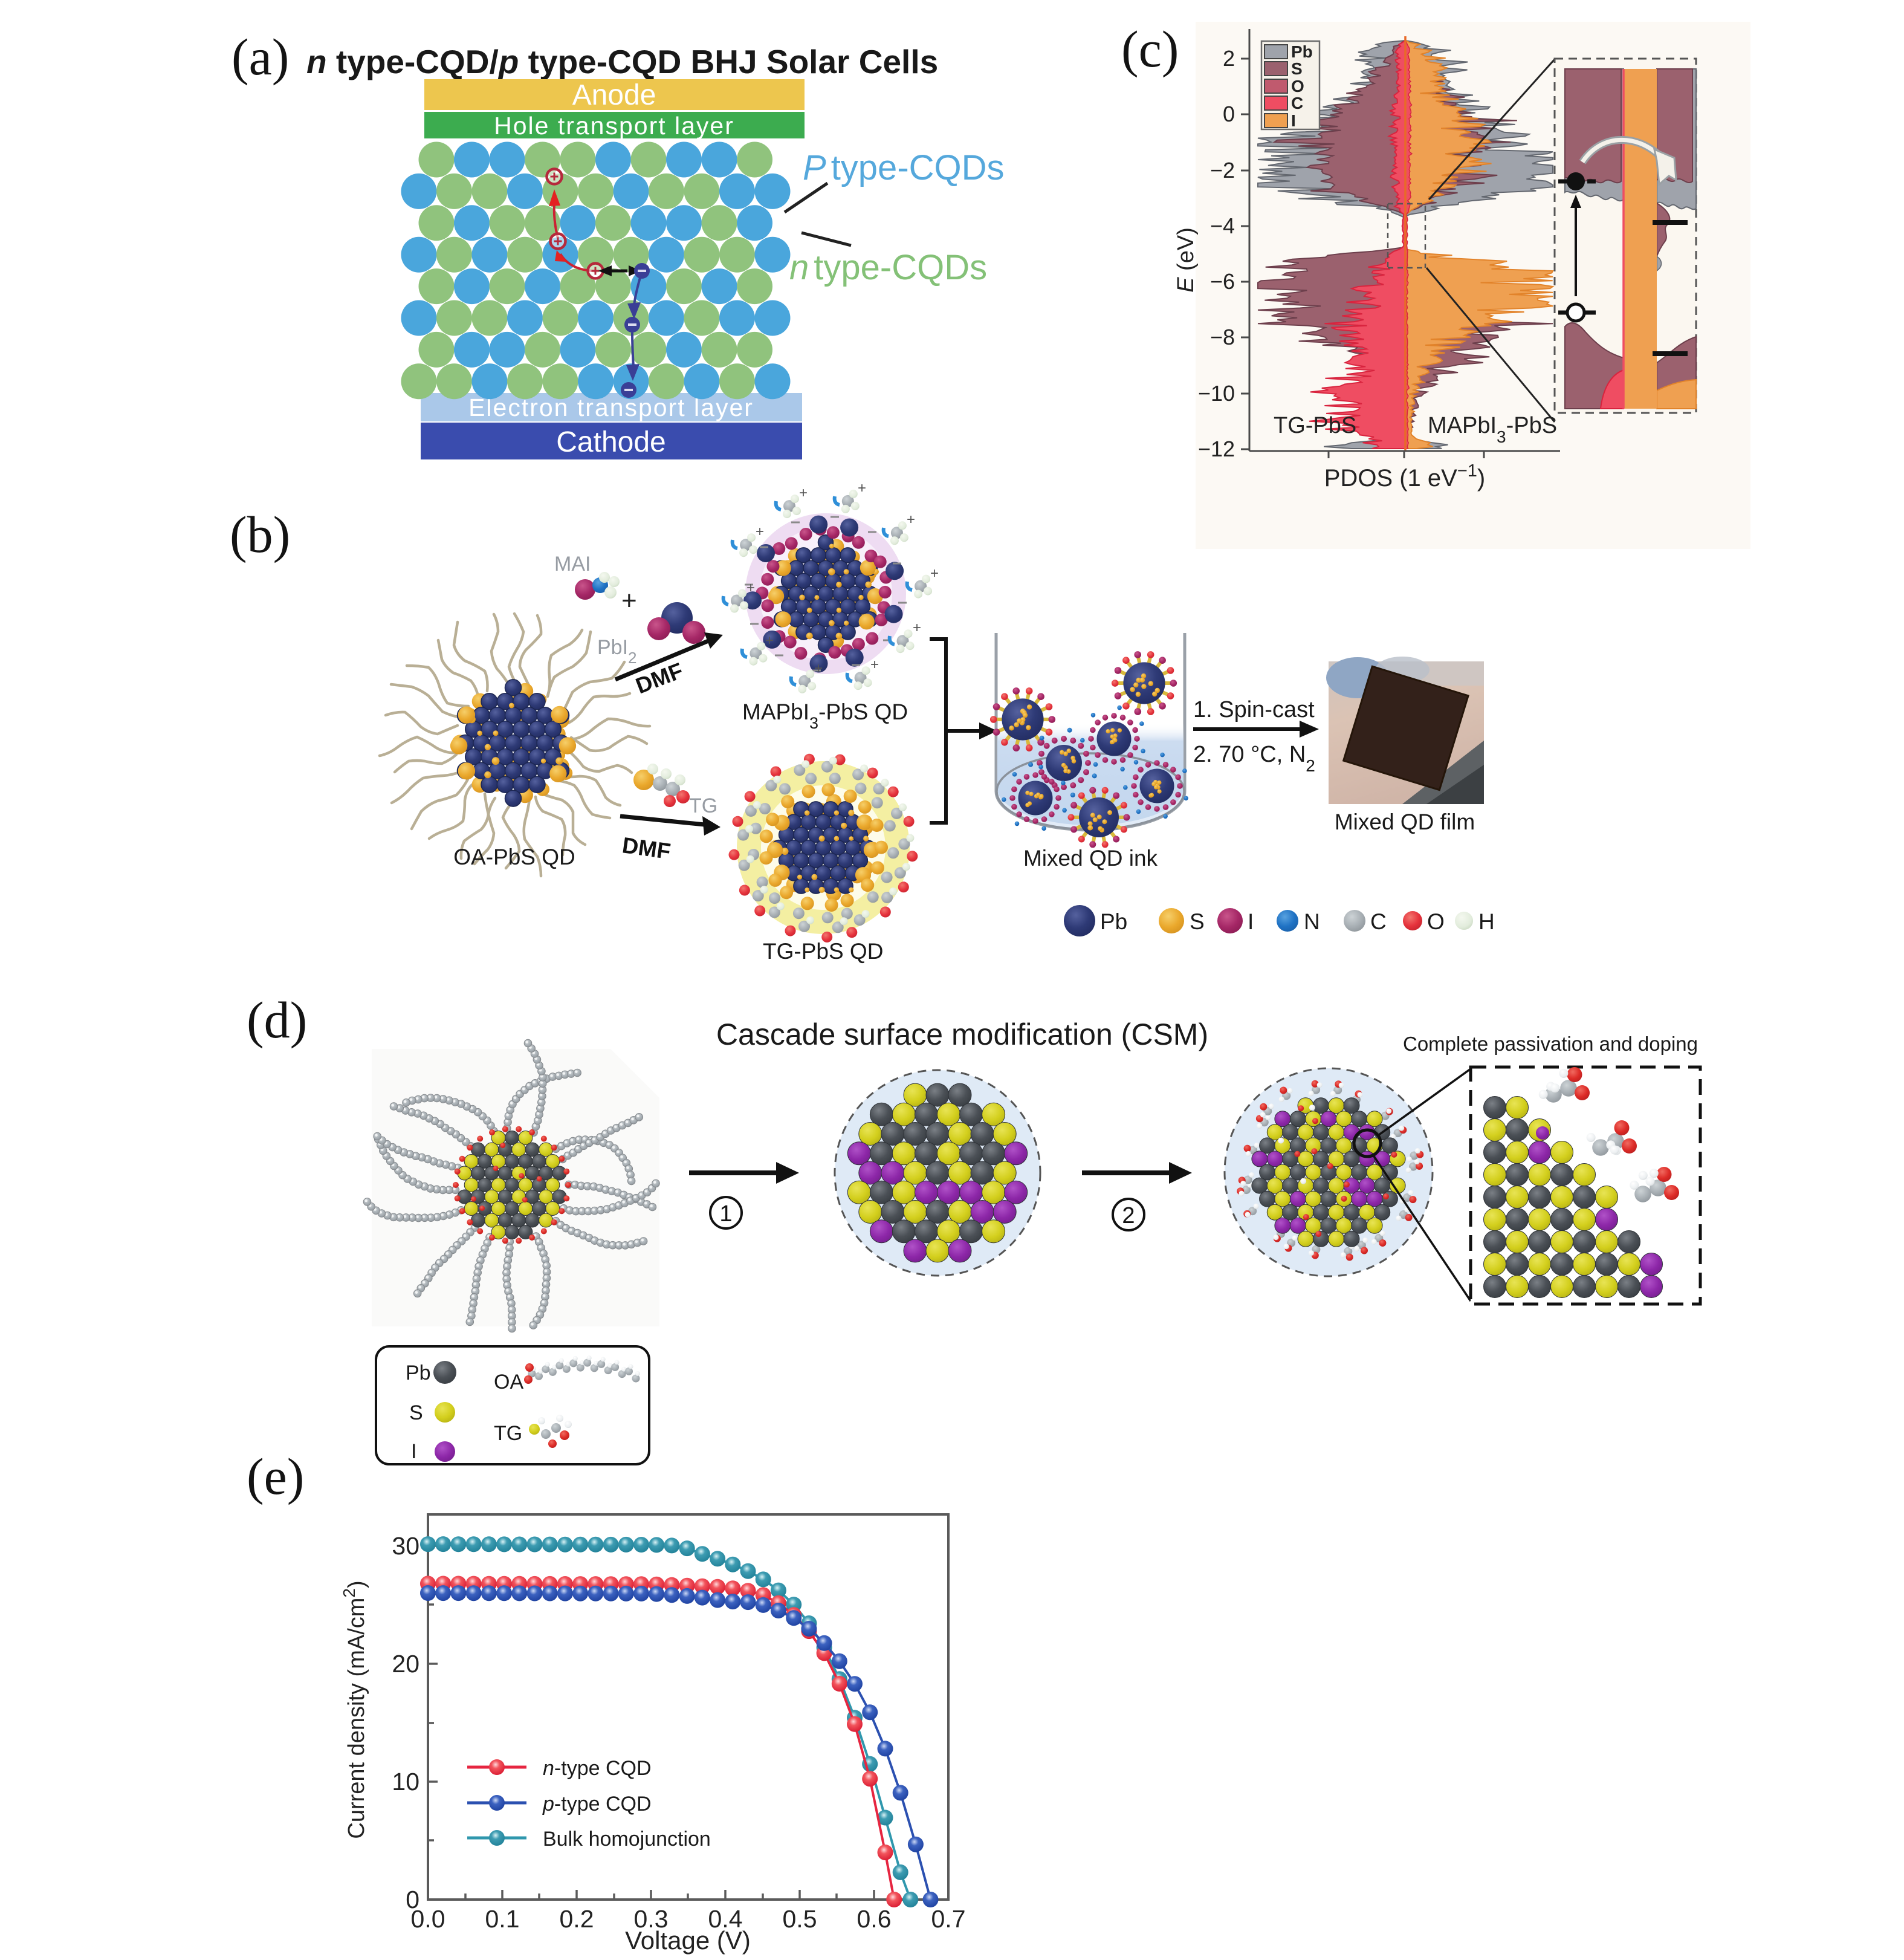 Image resolution: width=1904 pixels, height=1960 pixels. What do you see at coordinates (1090, 858) in the screenshot?
I see `svg-text: Mixed QD ink` at bounding box center [1090, 858].